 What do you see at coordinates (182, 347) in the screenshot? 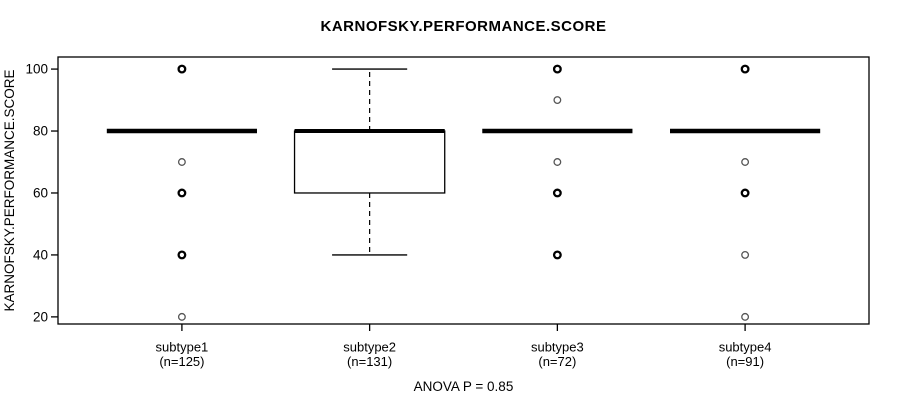
I see `group-label: subtype1` at bounding box center [182, 347].